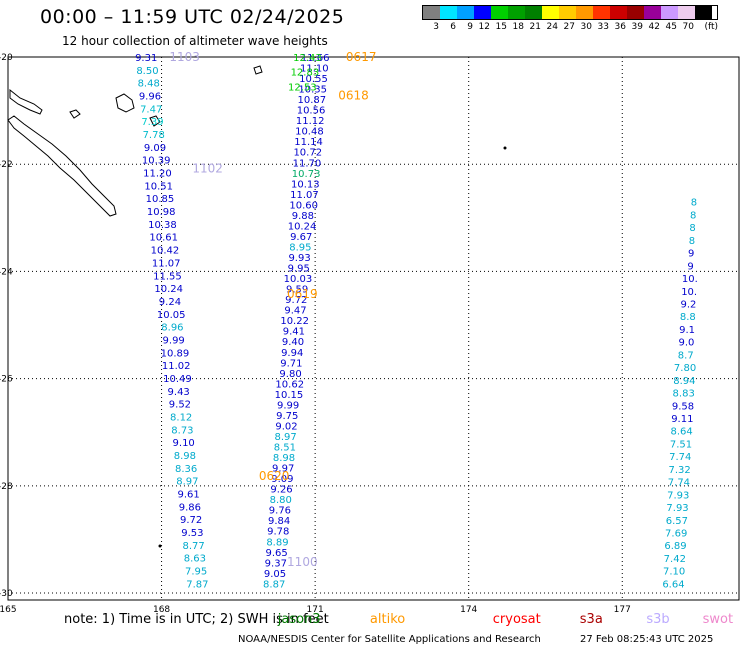 The image size is (740, 650). I want to click on wave-height-value: 9.80, so click(290, 374).